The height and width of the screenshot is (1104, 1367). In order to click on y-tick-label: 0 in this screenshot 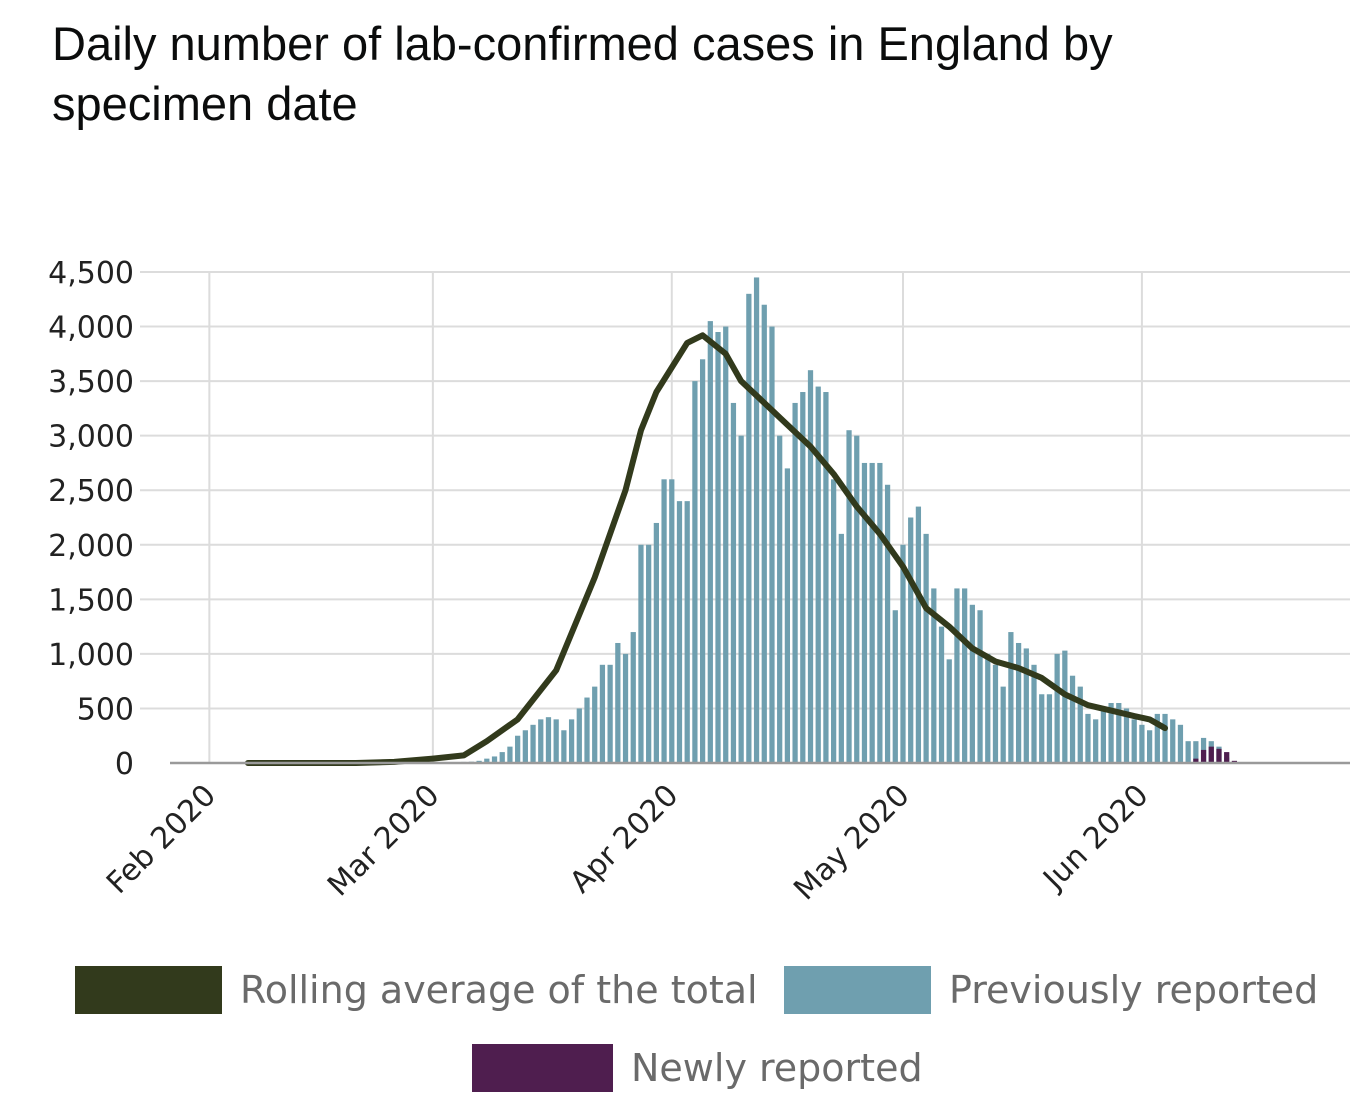, I will do `click(124, 764)`.